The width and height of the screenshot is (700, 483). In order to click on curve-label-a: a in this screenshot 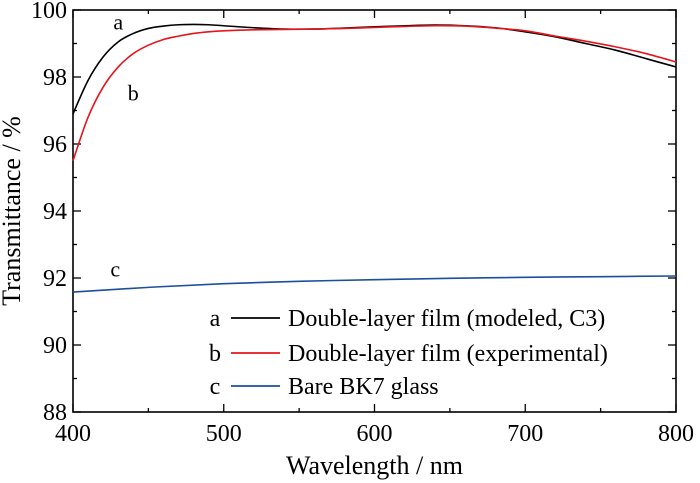, I will do `click(118, 21)`.